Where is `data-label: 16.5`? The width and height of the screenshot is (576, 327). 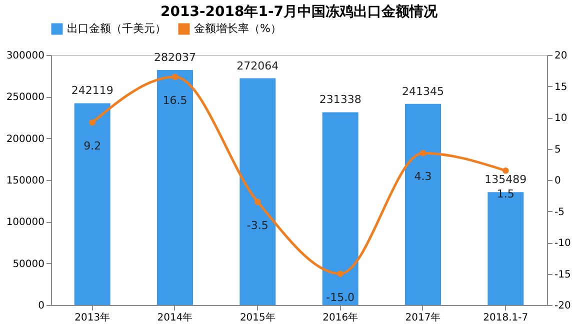
data-label: 16.5 is located at coordinates (175, 100).